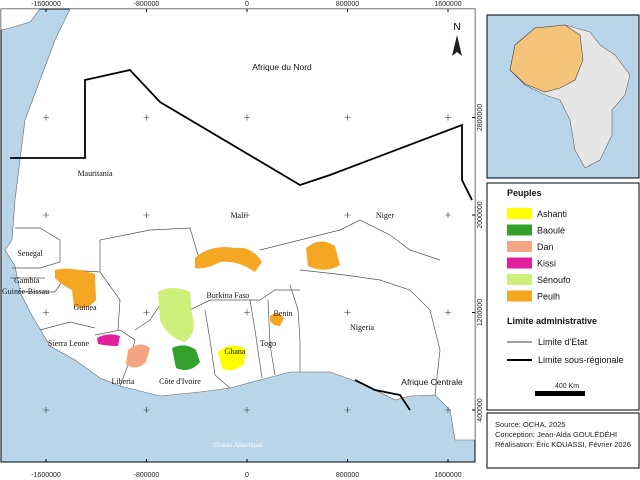 The height and width of the screenshot is (480, 640). Describe the element at coordinates (546, 264) in the screenshot. I see `legend-label: Kissi` at that location.